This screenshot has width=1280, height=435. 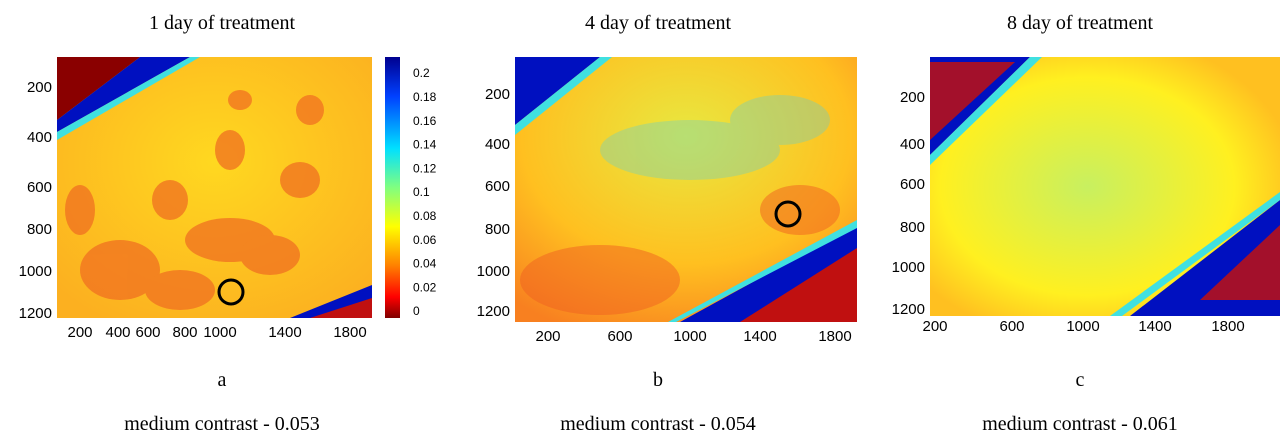 What do you see at coordinates (425, 216) in the screenshot?
I see `colorbar-tick-label: 0.08` at bounding box center [425, 216].